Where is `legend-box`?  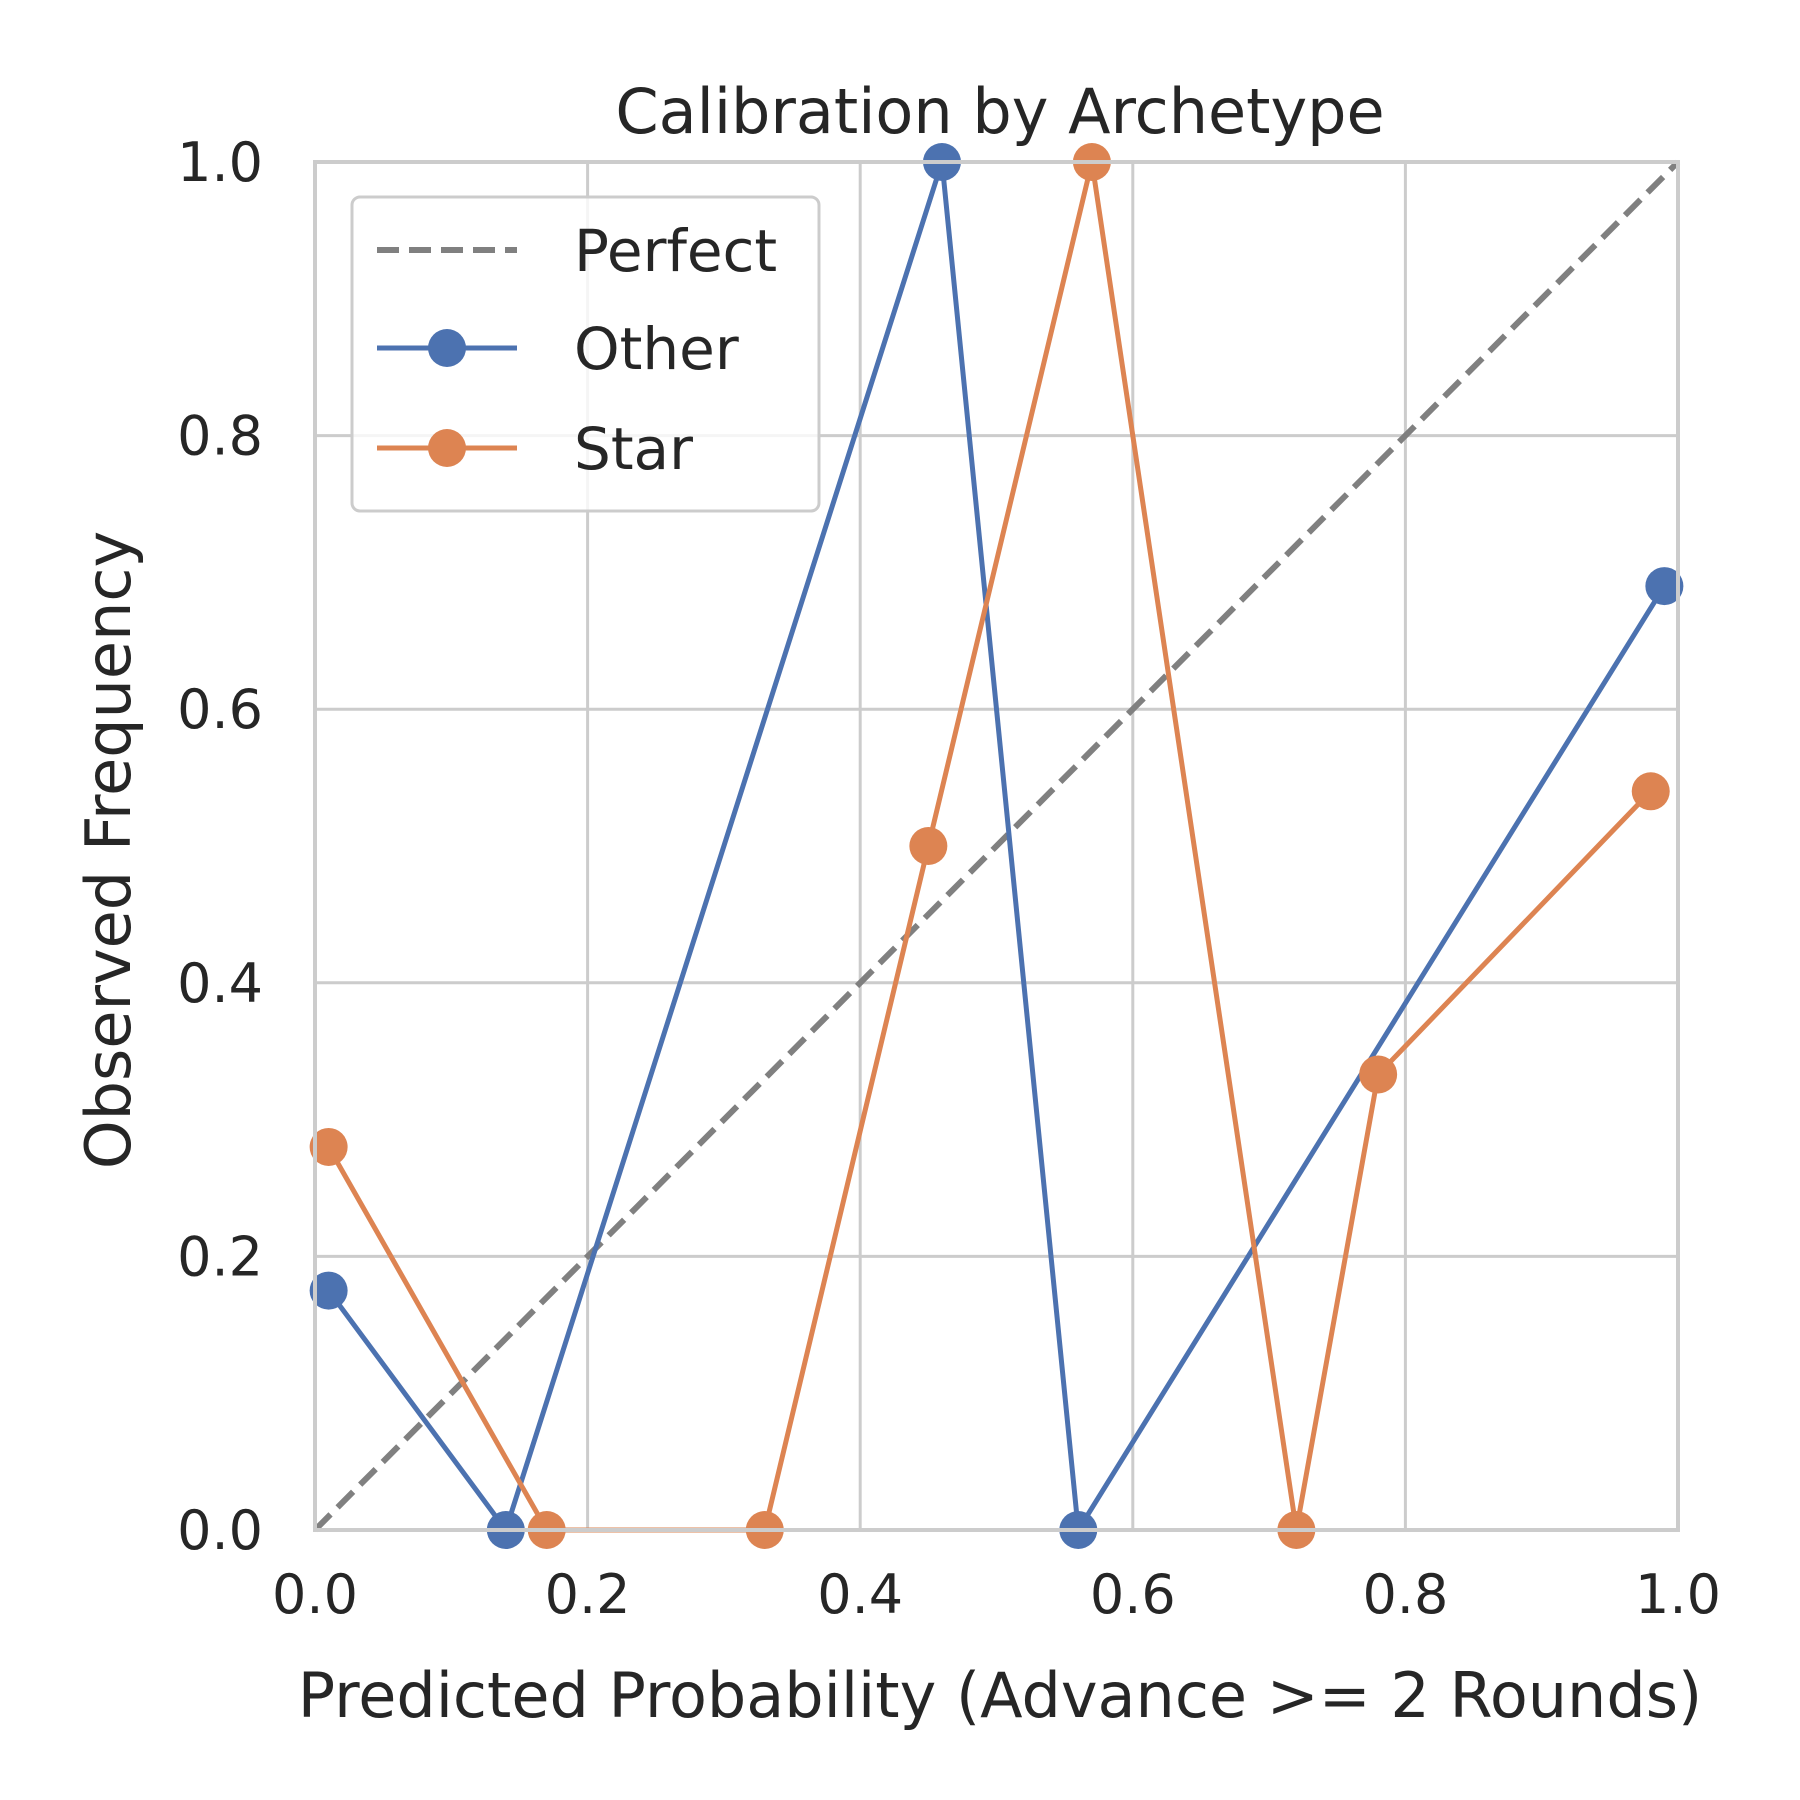 legend-box is located at coordinates (585, 354).